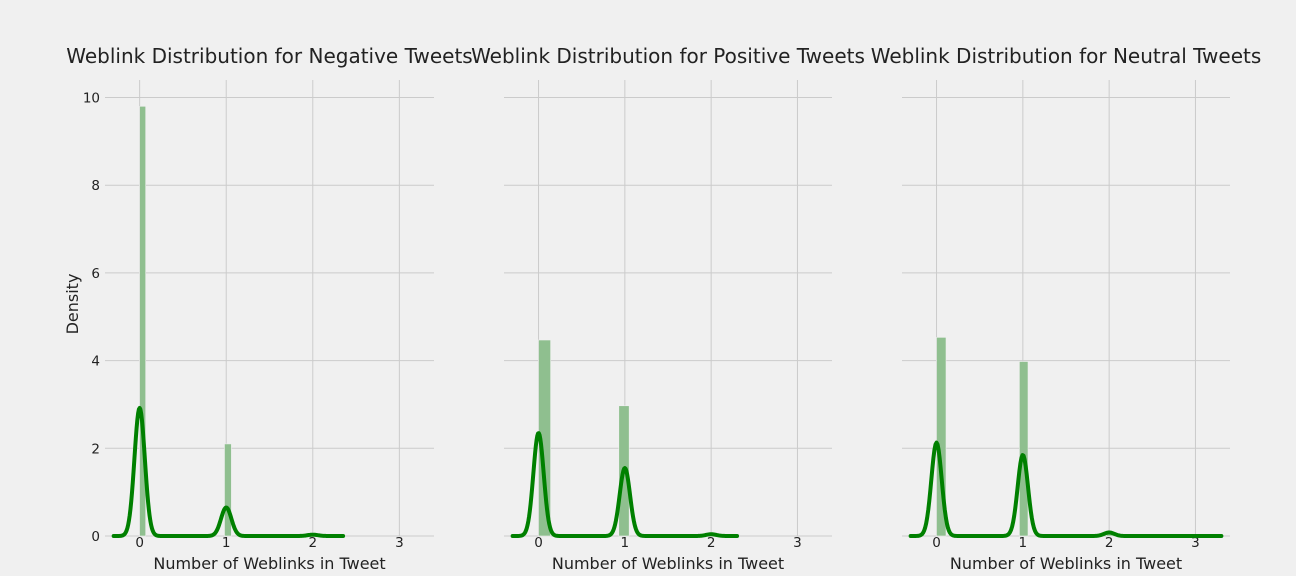 The height and width of the screenshot is (576, 1296). I want to click on chart-title: Weblink Distribution for Neutral Tweets, so click(1066, 56).